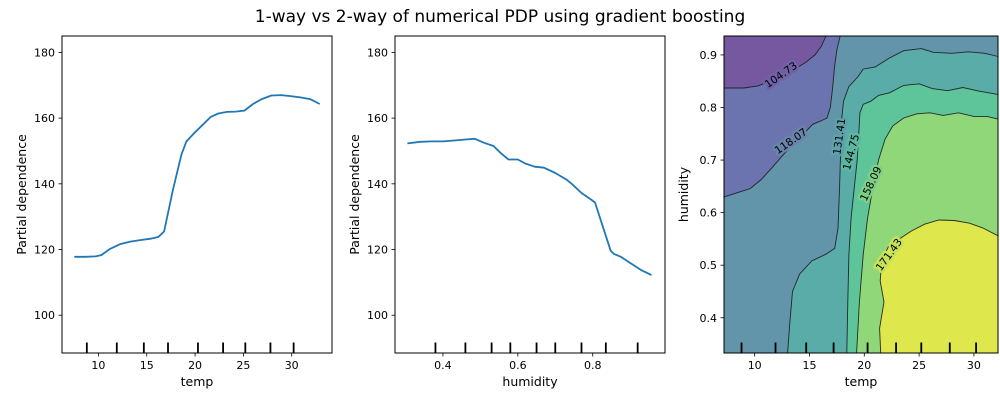  I want to click on contour-line-171.43, so click(939, 286).